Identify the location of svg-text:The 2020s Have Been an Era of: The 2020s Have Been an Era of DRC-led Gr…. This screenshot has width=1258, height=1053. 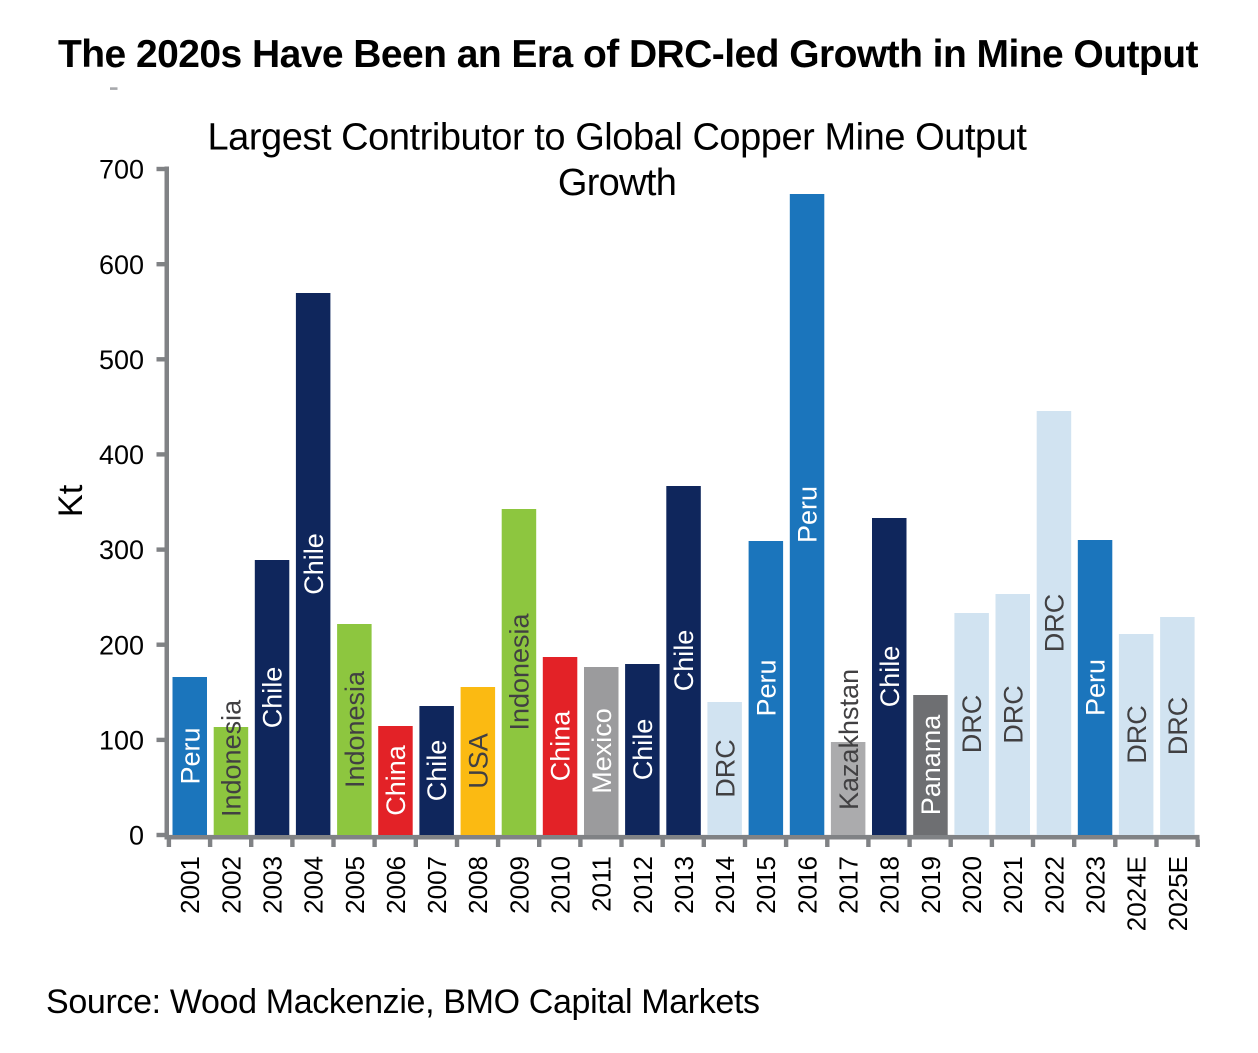
(628, 54).